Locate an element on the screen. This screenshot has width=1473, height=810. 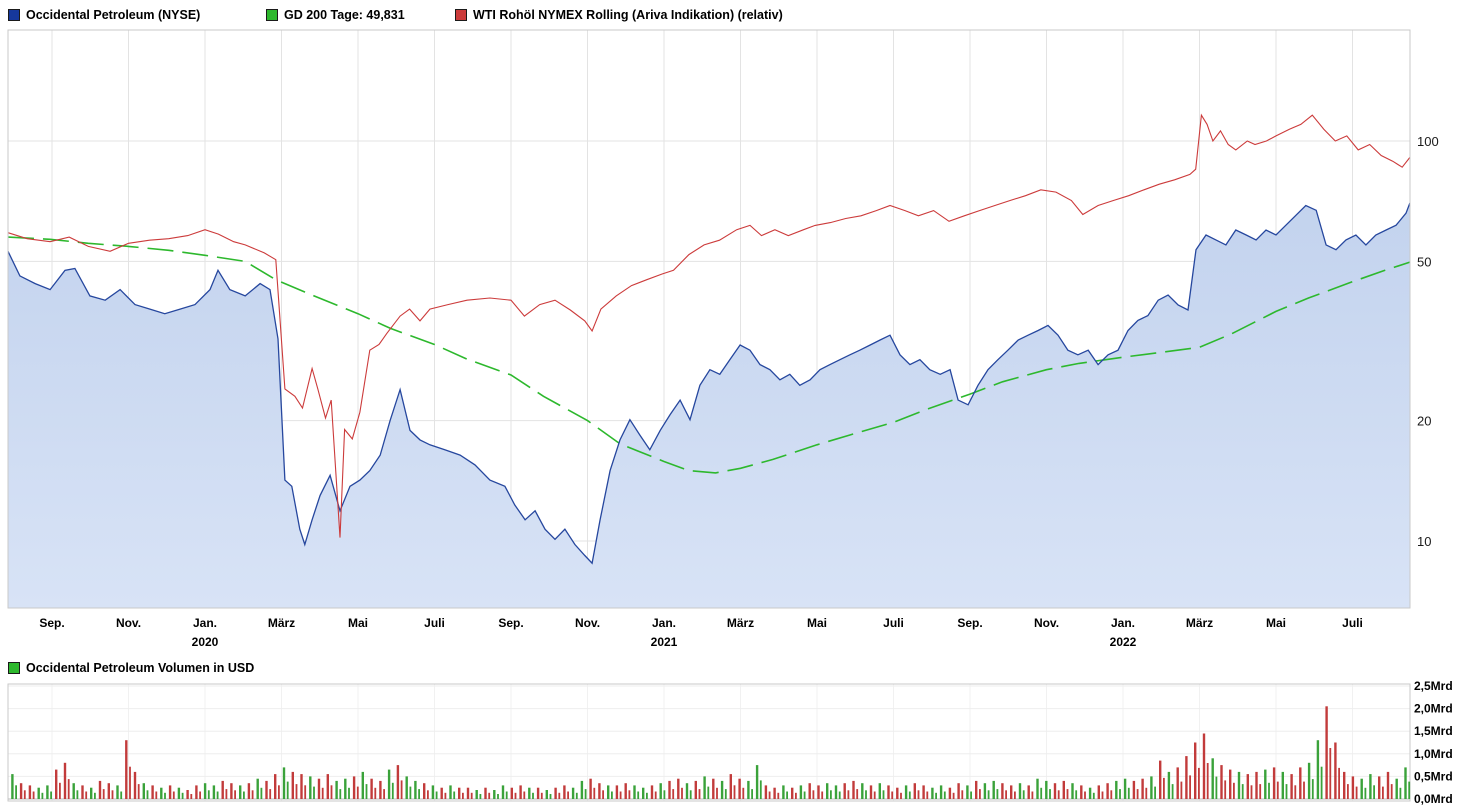
gd200-swatch-icon is located at coordinates (272, 15).